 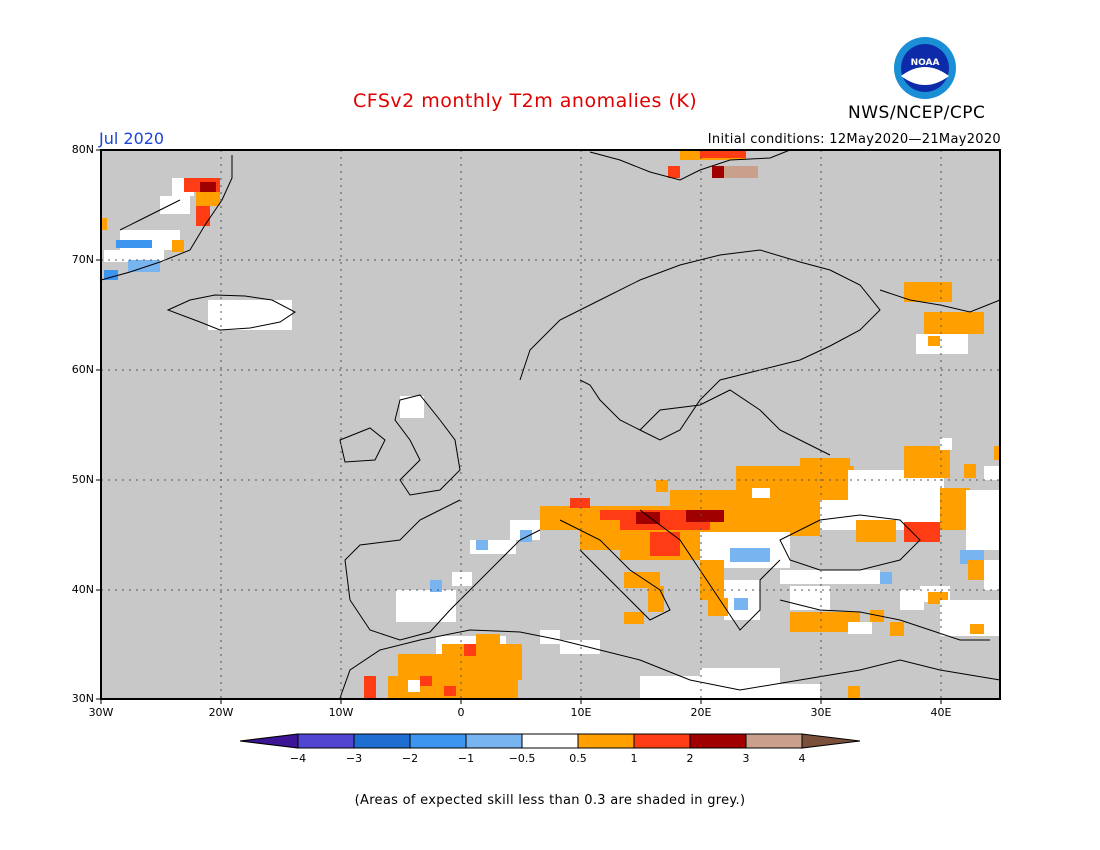 I want to click on colorbar-arrow-high, so click(x=831, y=741).